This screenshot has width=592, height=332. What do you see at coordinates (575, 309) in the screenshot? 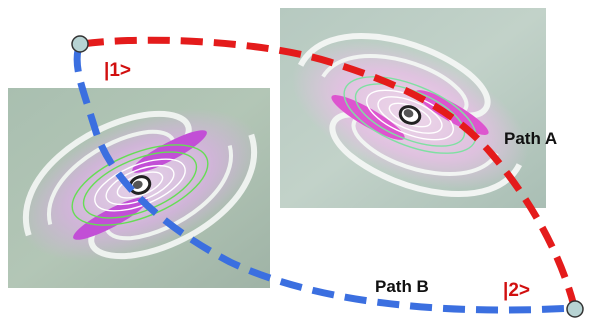
I see `end-node` at bounding box center [575, 309].